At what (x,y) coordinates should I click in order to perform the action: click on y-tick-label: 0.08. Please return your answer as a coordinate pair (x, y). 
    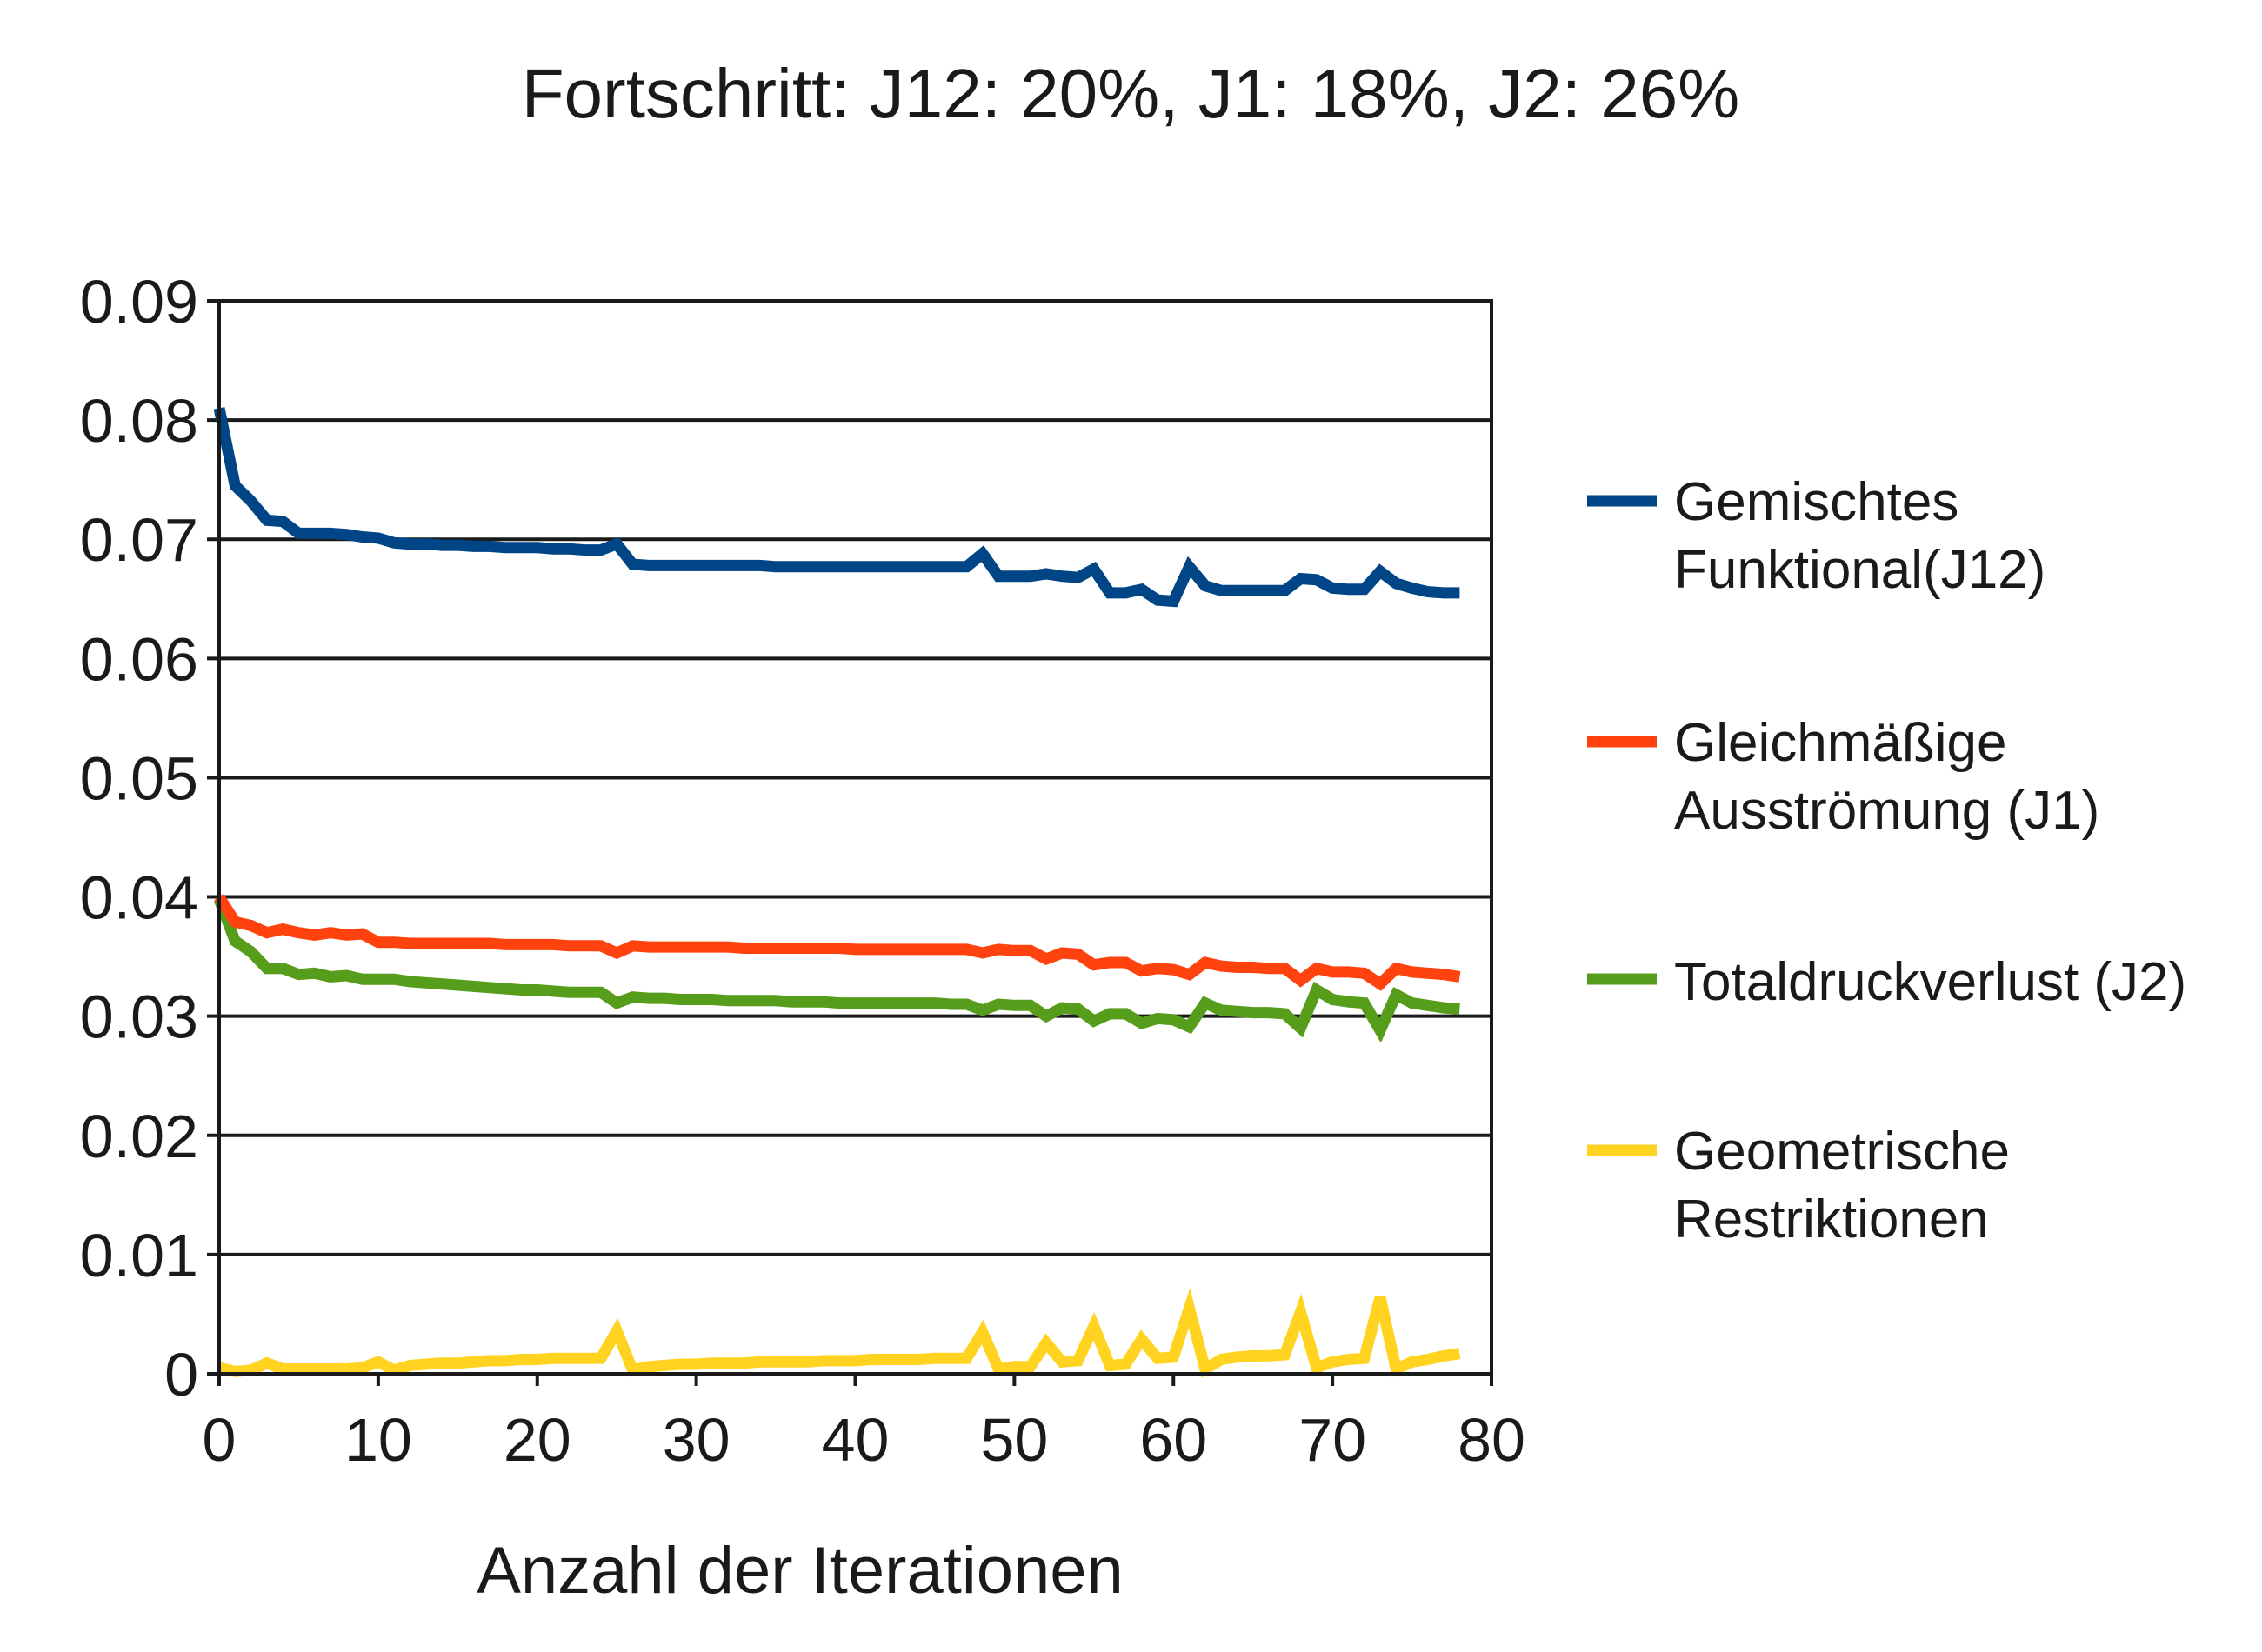
    Looking at the image, I should click on (139, 421).